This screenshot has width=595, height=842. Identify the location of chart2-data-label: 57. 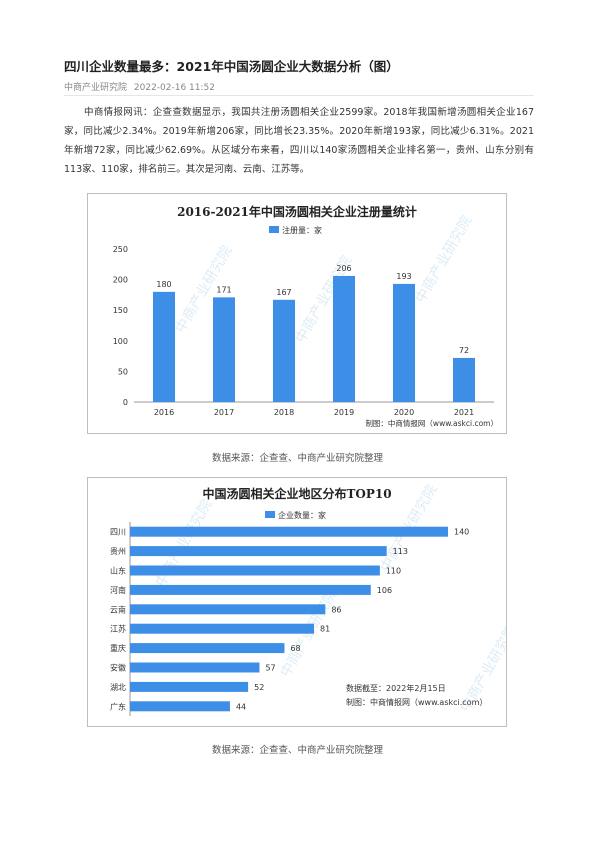
(270, 668).